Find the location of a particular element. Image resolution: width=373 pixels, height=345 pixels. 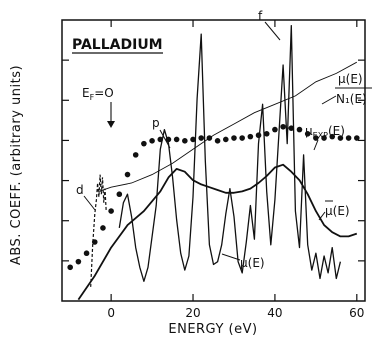

label-mu-n1-leader is located at coordinates (329, 100).